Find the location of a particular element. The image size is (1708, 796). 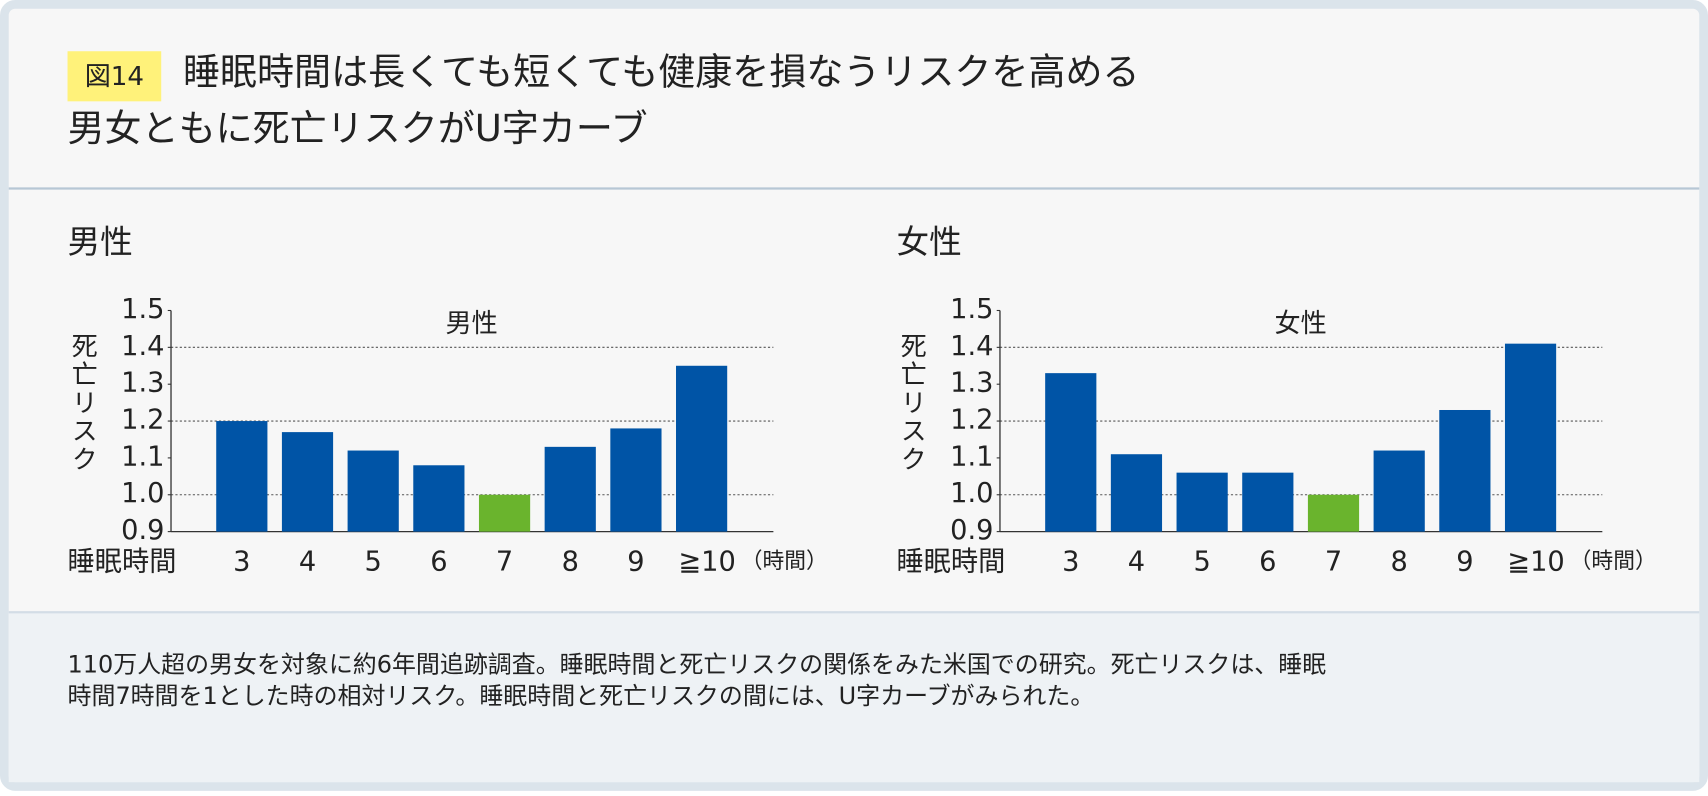

panel-heading: 男性 is located at coordinates (100, 242).